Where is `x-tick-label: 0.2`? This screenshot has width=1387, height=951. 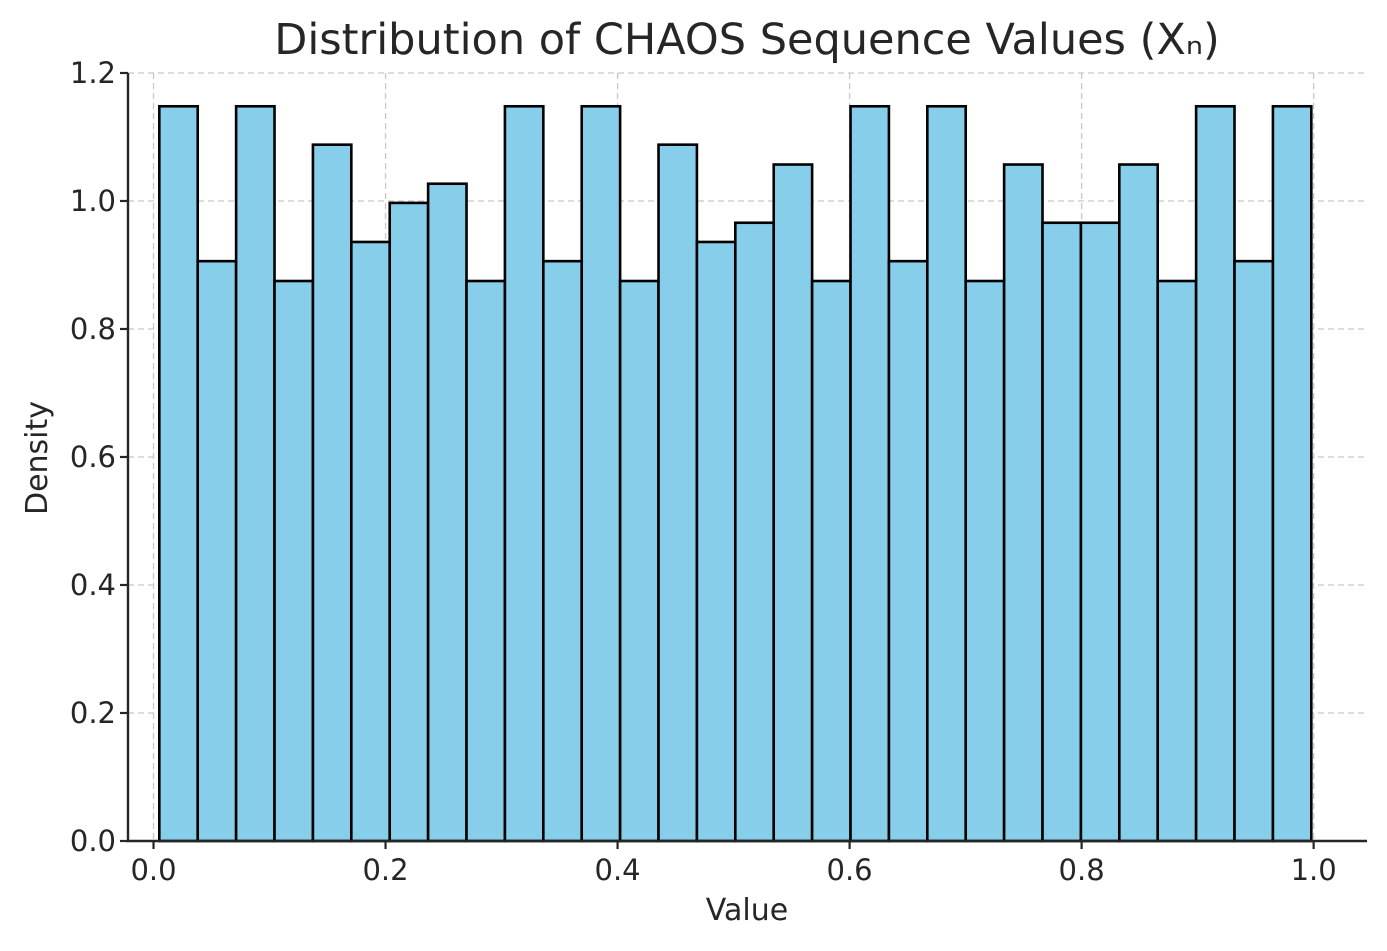 x-tick-label: 0.2 is located at coordinates (385, 870).